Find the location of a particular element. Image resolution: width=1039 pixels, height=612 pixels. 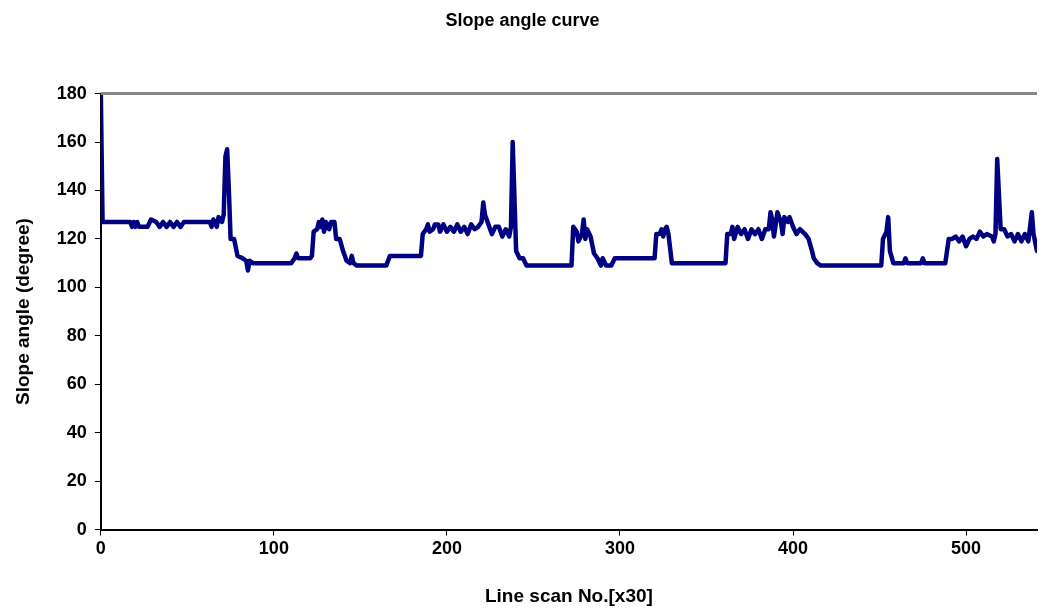

y-tick-label: 160 is located at coordinates (71, 141).